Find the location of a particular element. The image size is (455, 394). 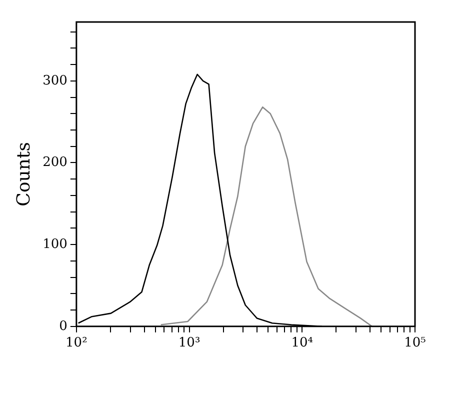

y-tick-label: 200 is located at coordinates (55, 162).